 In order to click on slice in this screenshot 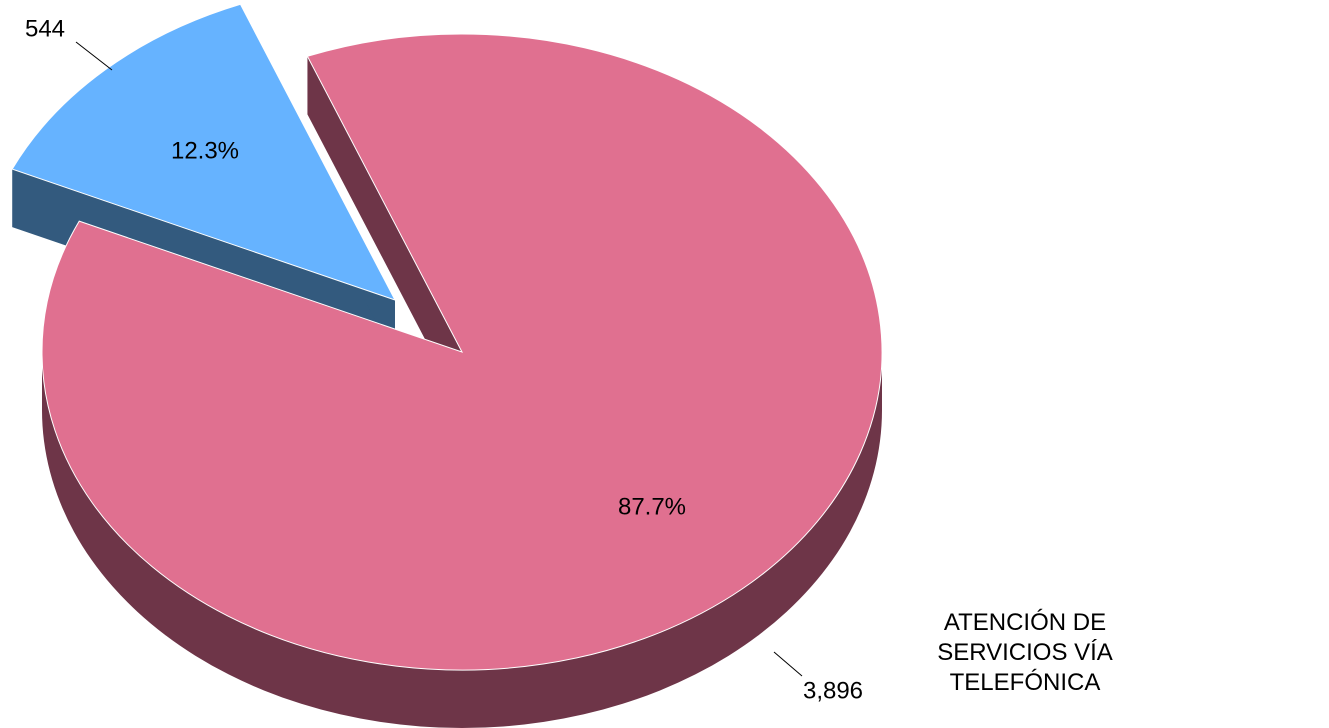, I will do `click(204, 152)`.